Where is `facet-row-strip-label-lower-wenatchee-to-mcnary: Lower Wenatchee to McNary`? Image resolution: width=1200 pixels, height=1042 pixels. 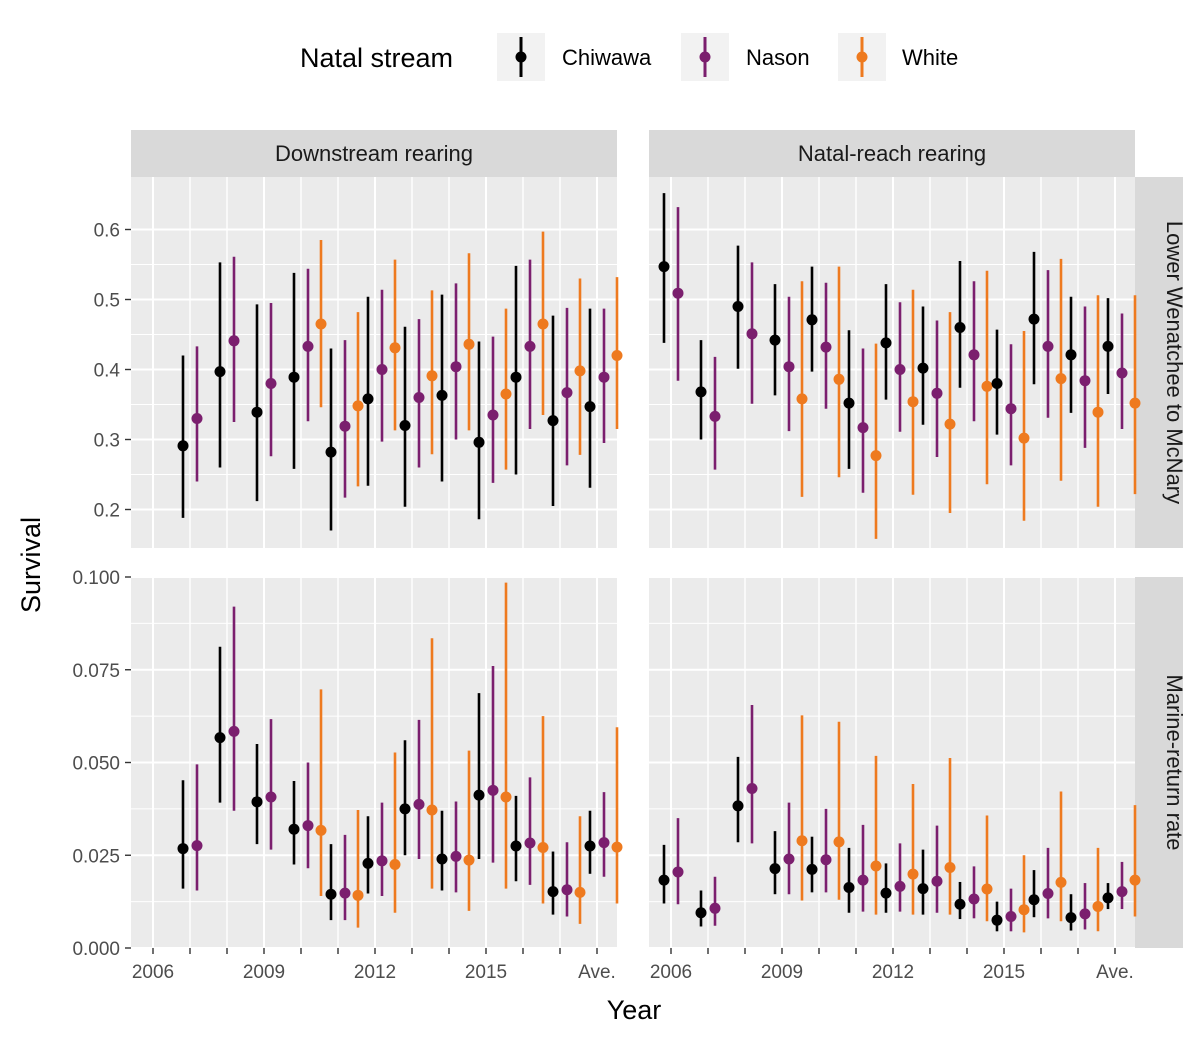
facet-row-strip-label-lower-wenatchee-to-mcnary: Lower Wenatchee to McNary is located at coordinates (1174, 362).